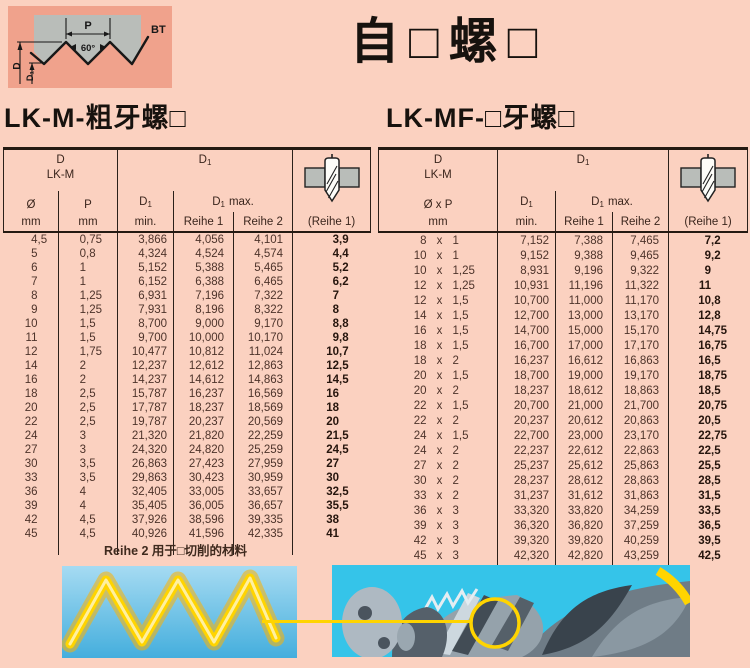  I want to click on header-pitch-unit: mm, so click(87, 222).